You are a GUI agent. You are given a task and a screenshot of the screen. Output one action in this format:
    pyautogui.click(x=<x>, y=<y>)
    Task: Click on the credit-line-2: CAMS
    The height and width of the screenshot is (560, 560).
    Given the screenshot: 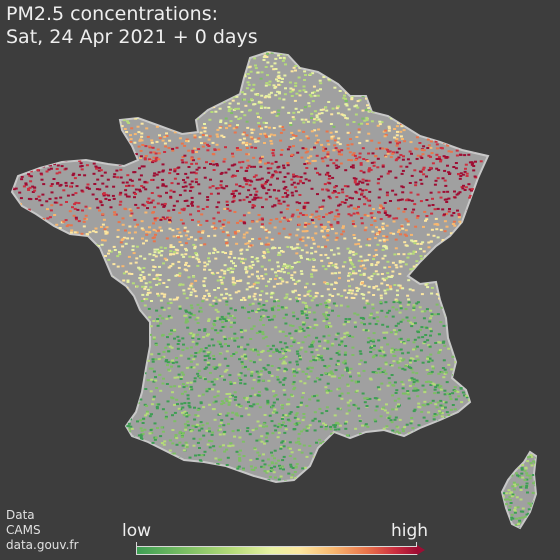 What is the action you would take?
    pyautogui.click(x=23, y=530)
    